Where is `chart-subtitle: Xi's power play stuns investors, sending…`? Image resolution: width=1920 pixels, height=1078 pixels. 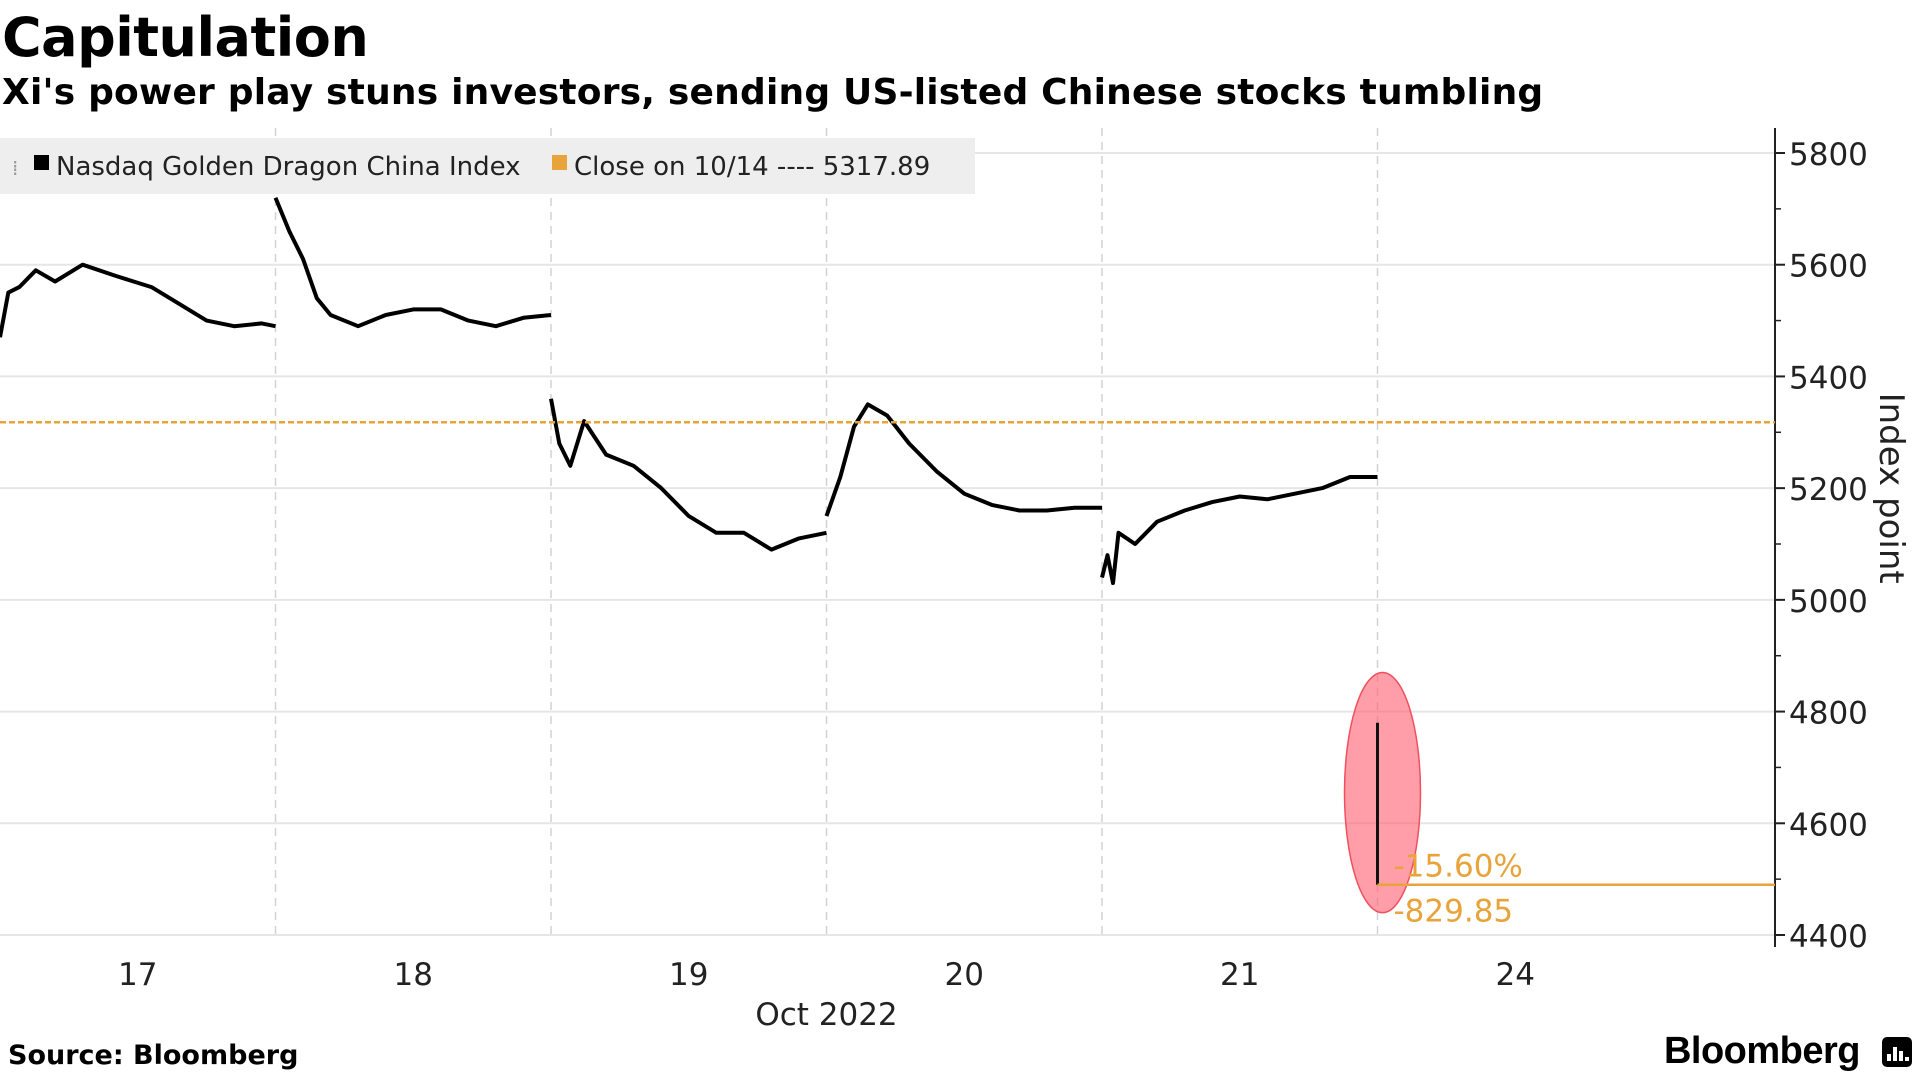
chart-subtitle: Xi's power play stuns investors, sending… is located at coordinates (773, 92).